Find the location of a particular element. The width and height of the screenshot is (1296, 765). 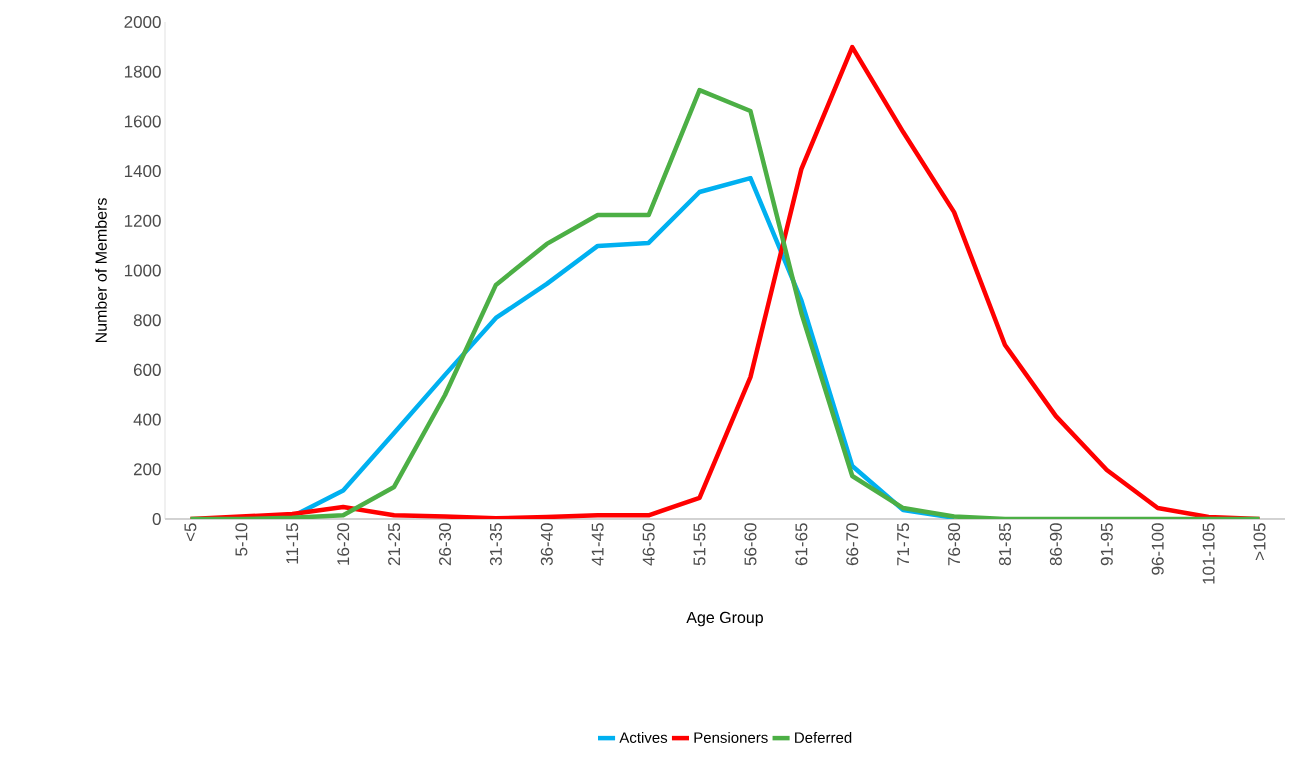

x-tick-label: 91-95 is located at coordinates (1106, 544).